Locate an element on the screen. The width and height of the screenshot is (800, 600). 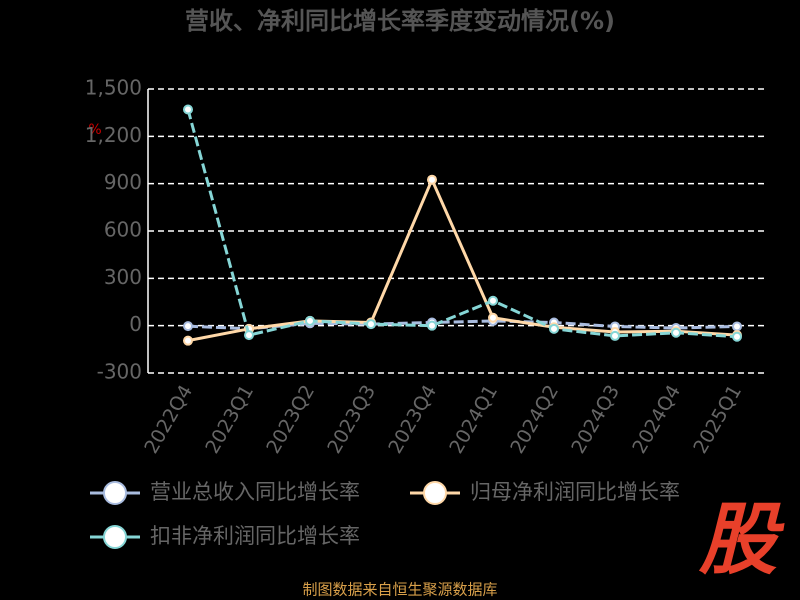
legend-label: 扣非净利润同比增长率 is located at coordinates (255, 536).